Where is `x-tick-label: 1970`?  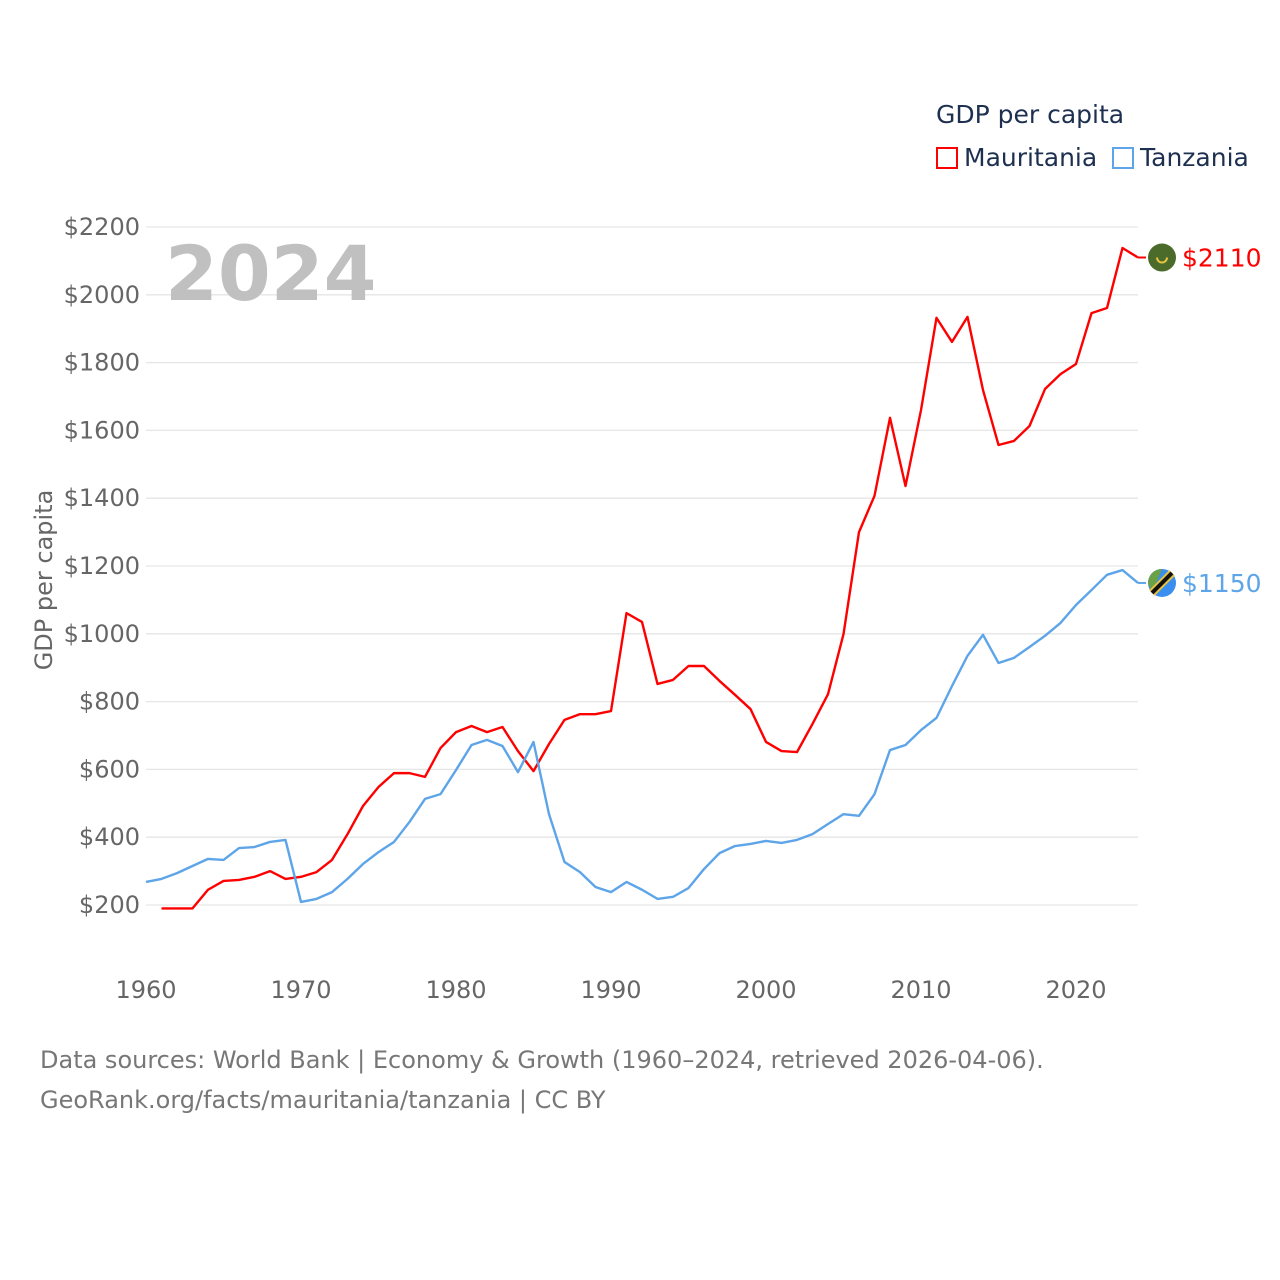
x-tick-label: 1970 is located at coordinates (300, 990).